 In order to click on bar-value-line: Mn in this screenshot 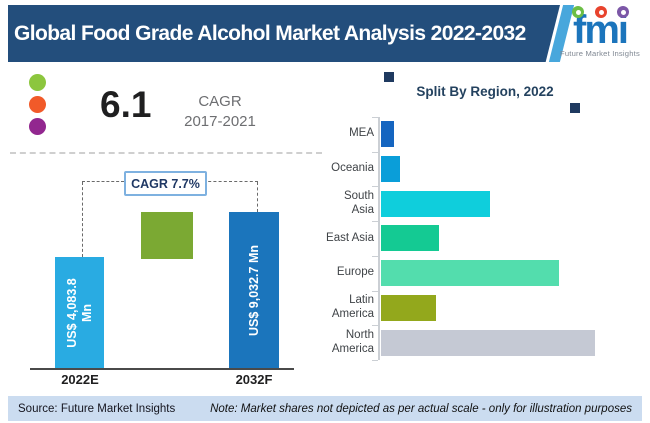, I will do `click(86, 312)`.